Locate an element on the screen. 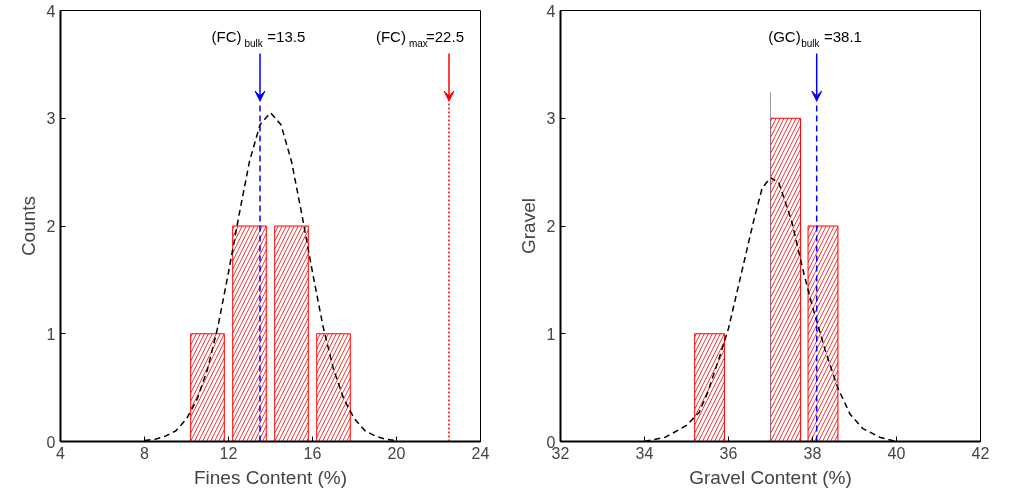 This screenshot has width=1024, height=495. y-axis-title: Counts is located at coordinates (28, 226).